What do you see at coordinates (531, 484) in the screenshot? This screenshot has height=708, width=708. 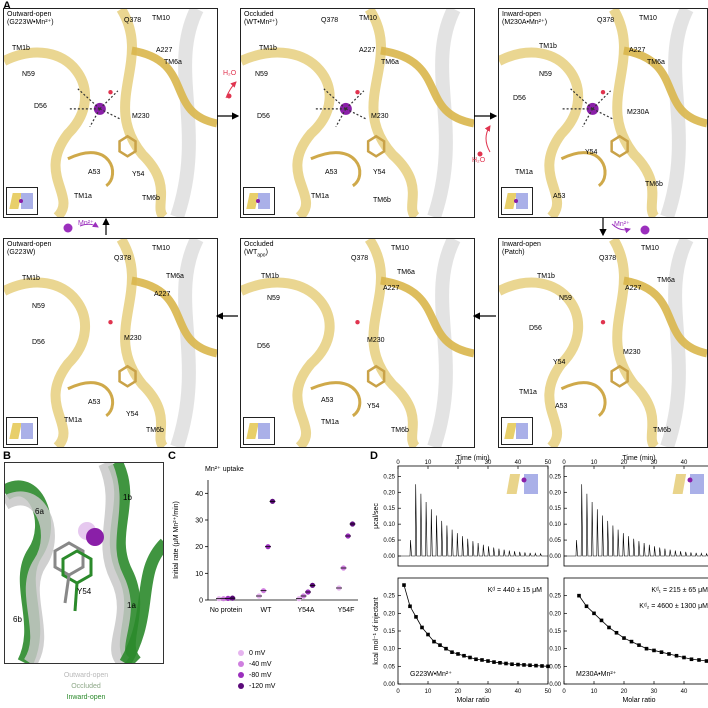 I see `inset-blue` at bounding box center [531, 484].